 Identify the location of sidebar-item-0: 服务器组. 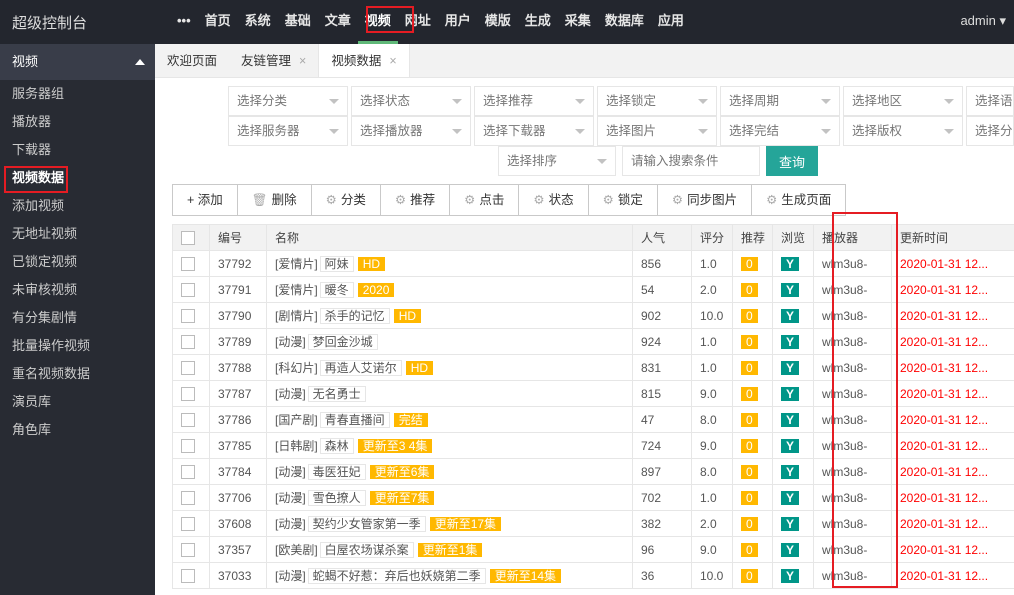
(38, 93).